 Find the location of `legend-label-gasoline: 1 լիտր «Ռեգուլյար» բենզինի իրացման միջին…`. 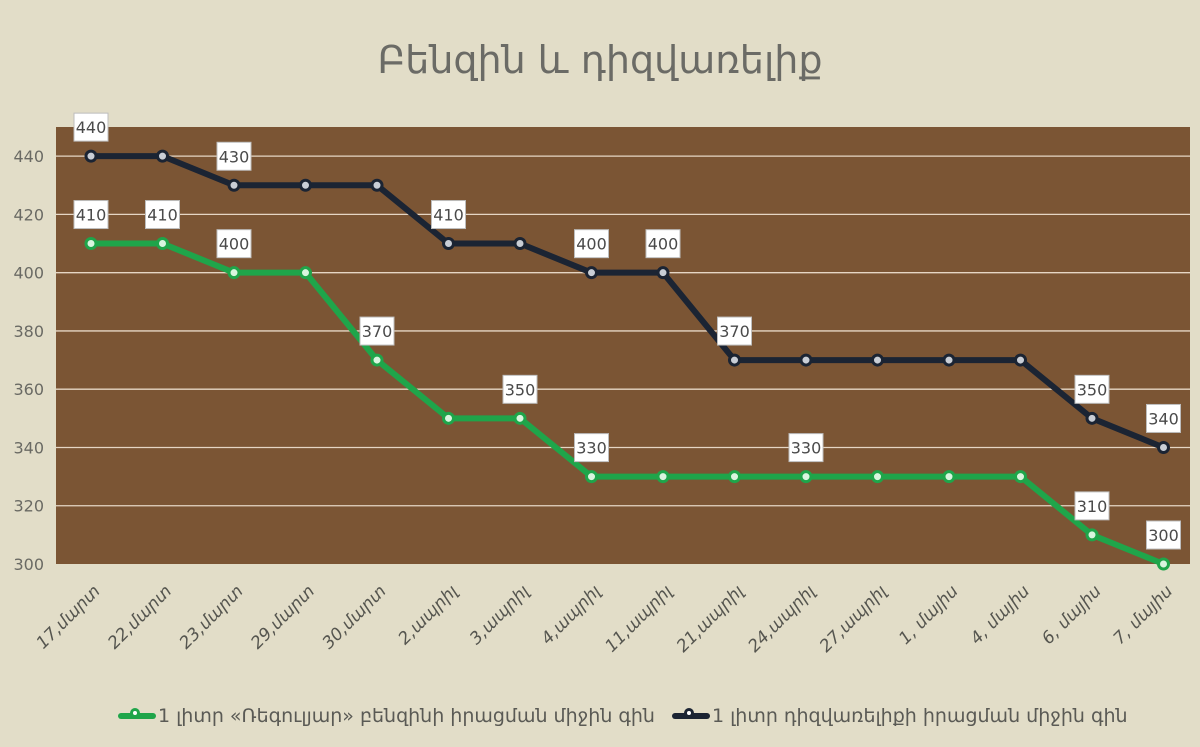

legend-label-gasoline: 1 լիտր «Ռեգուլյար» բենզինի իրացման միջին… is located at coordinates (406, 716).